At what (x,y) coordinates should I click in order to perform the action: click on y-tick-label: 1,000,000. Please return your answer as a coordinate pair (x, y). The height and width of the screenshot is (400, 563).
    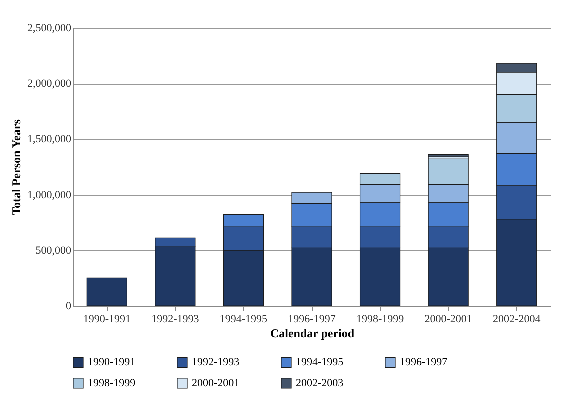
    Looking at the image, I should click on (50, 195).